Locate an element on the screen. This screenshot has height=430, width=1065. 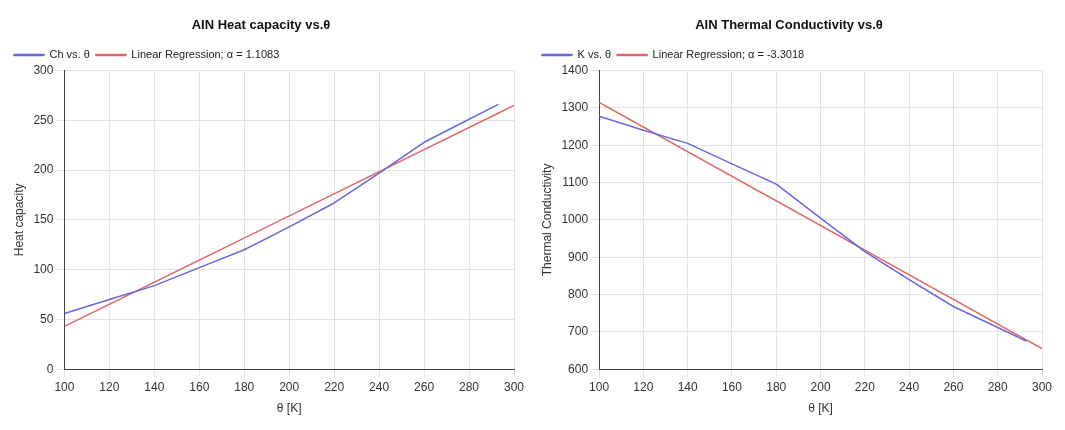
y-tick-label: 900 is located at coordinates (578, 256).